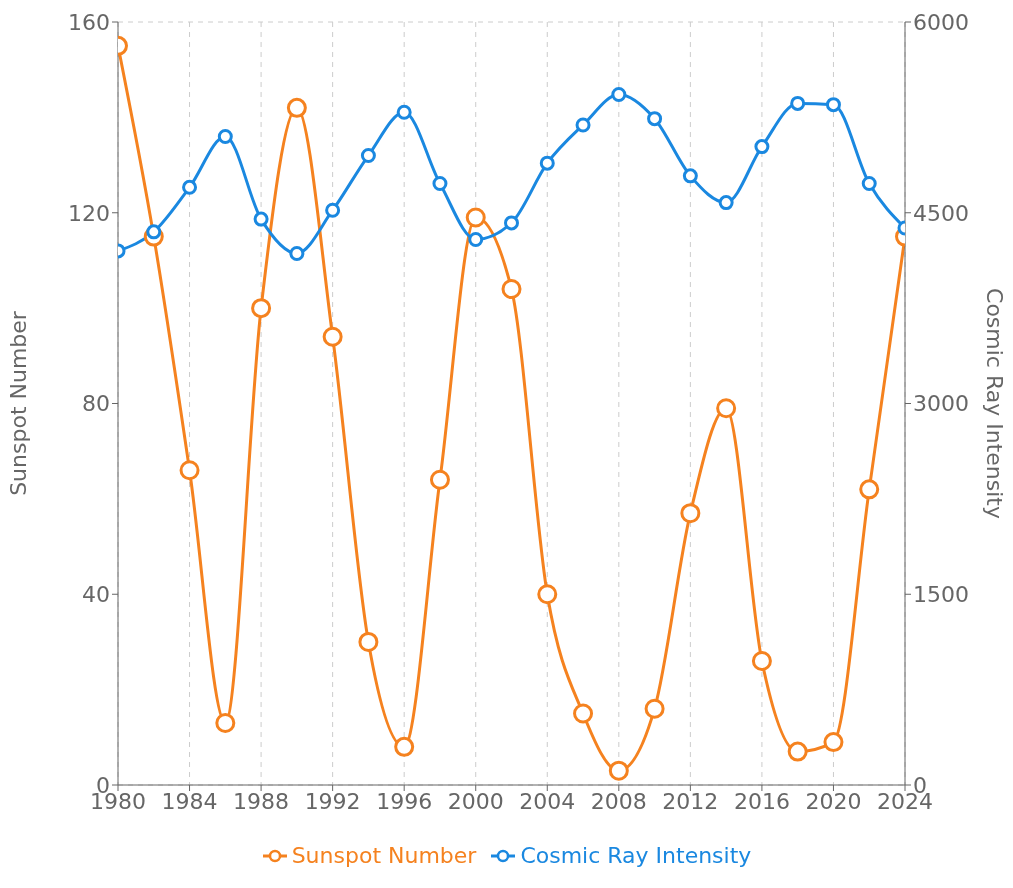 This screenshot has width=1013, height=888. Describe the element at coordinates (475, 801) in the screenshot. I see `x-tick-label: 2000` at that location.